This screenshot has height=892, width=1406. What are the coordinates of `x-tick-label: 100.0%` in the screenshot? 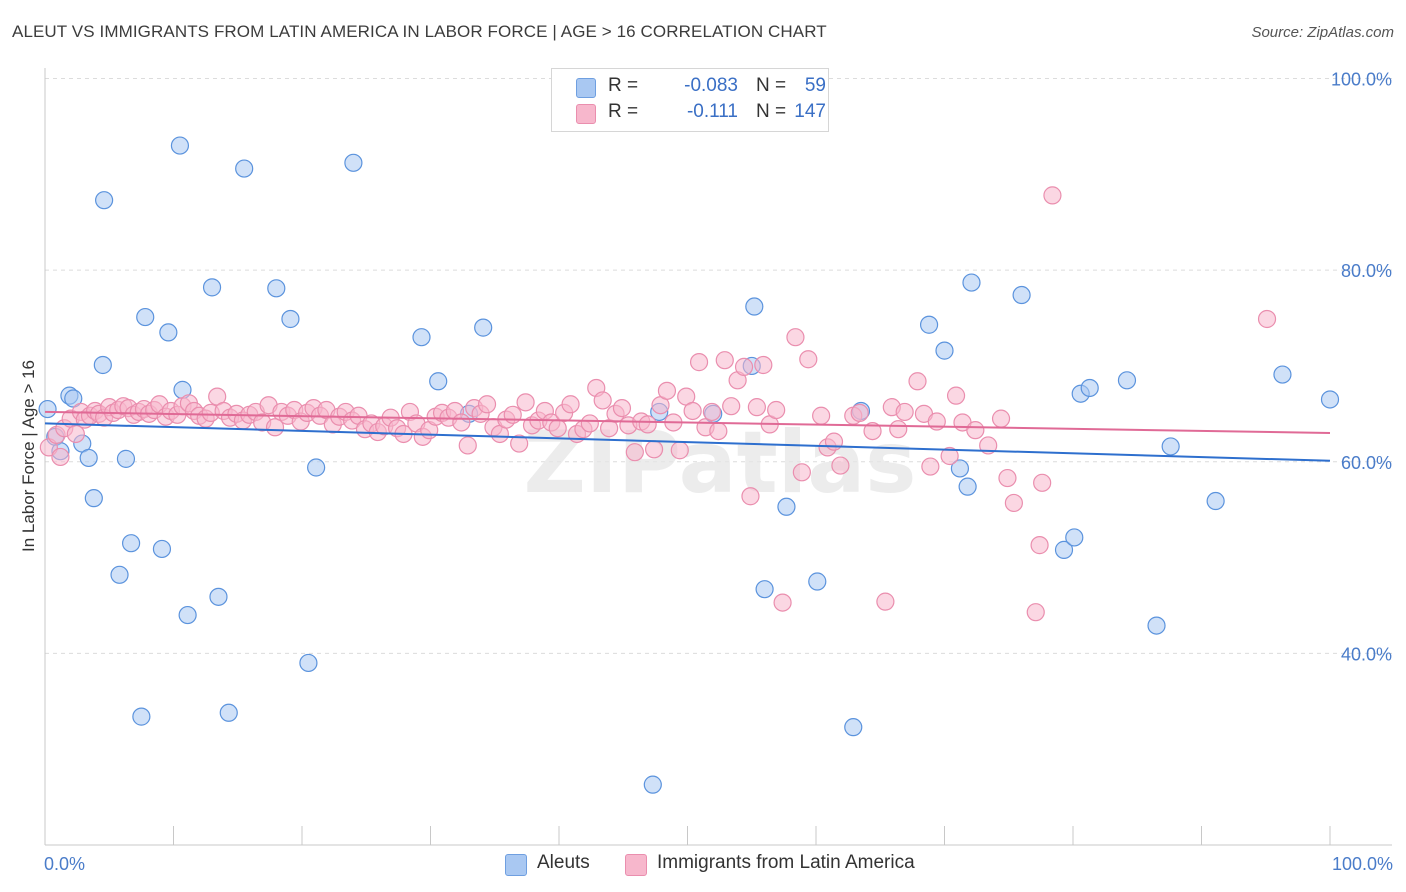 It's located at (1362, 864).